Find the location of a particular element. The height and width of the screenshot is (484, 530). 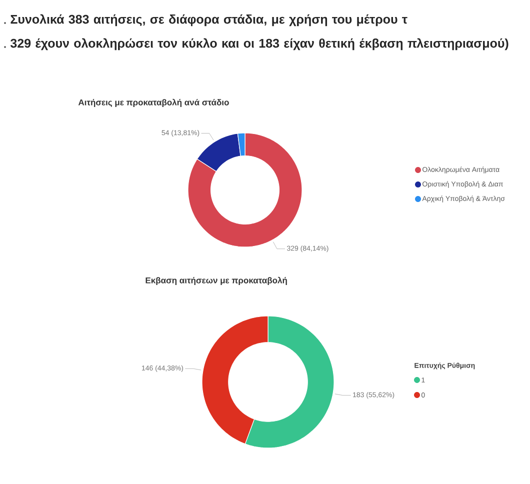

chart-title: Αιτήσεις με προκαταβολή ανά στάδιο is located at coordinates (153, 103).